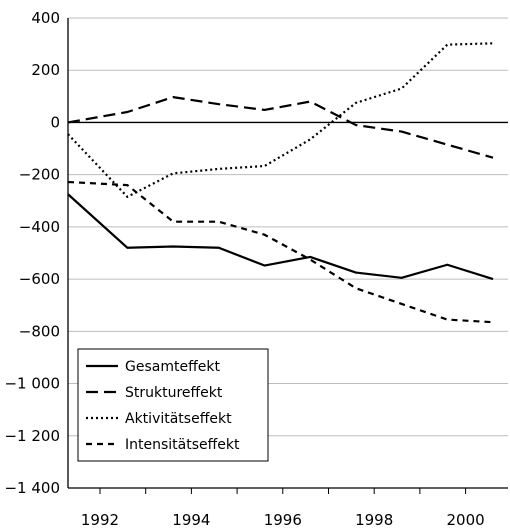  I want to click on x-axis-tick-labels: 1992 1994 1996 1998 2000, so click(283, 520).